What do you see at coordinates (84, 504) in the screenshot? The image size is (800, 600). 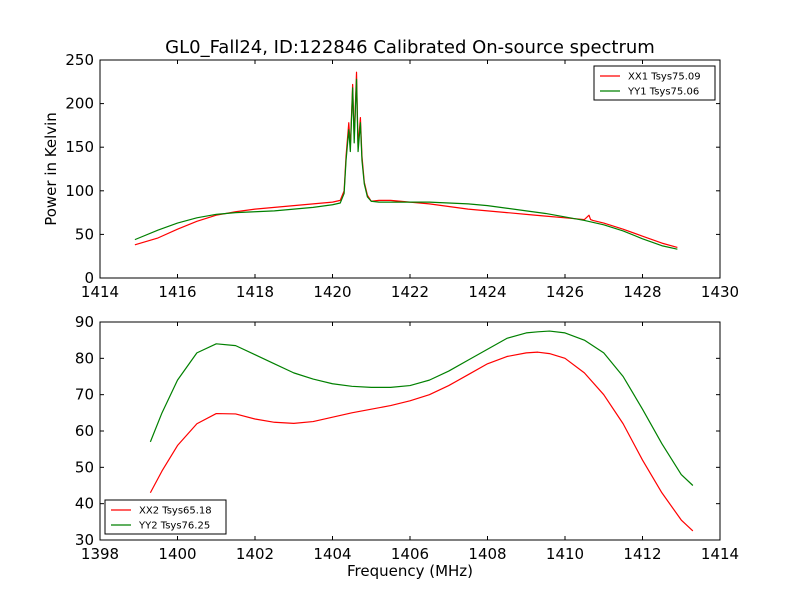 I see `y-tick-label: 40` at bounding box center [84, 504].